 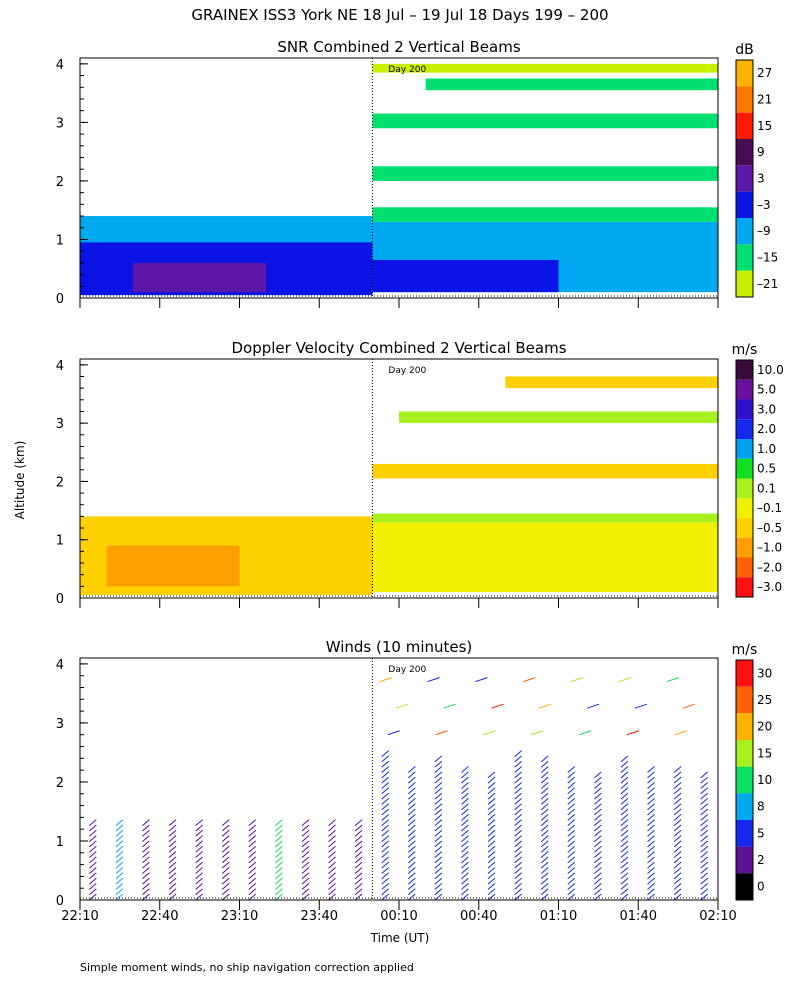 What do you see at coordinates (769, 587) in the screenshot?
I see `colorbar-label: –3.0` at bounding box center [769, 587].